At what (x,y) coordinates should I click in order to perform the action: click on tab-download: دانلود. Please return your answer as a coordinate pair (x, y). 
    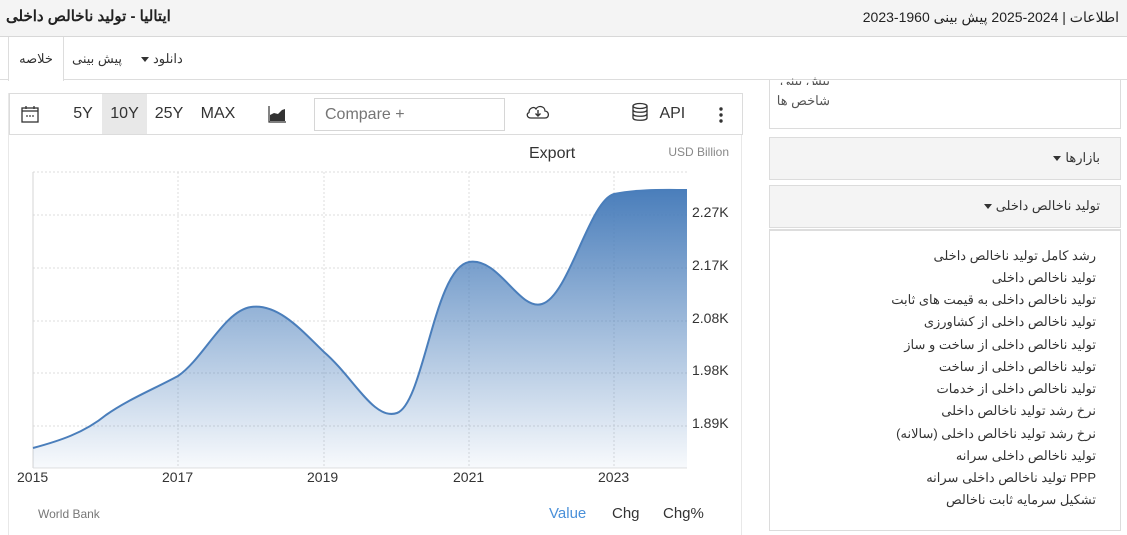
    Looking at the image, I should click on (160, 58).